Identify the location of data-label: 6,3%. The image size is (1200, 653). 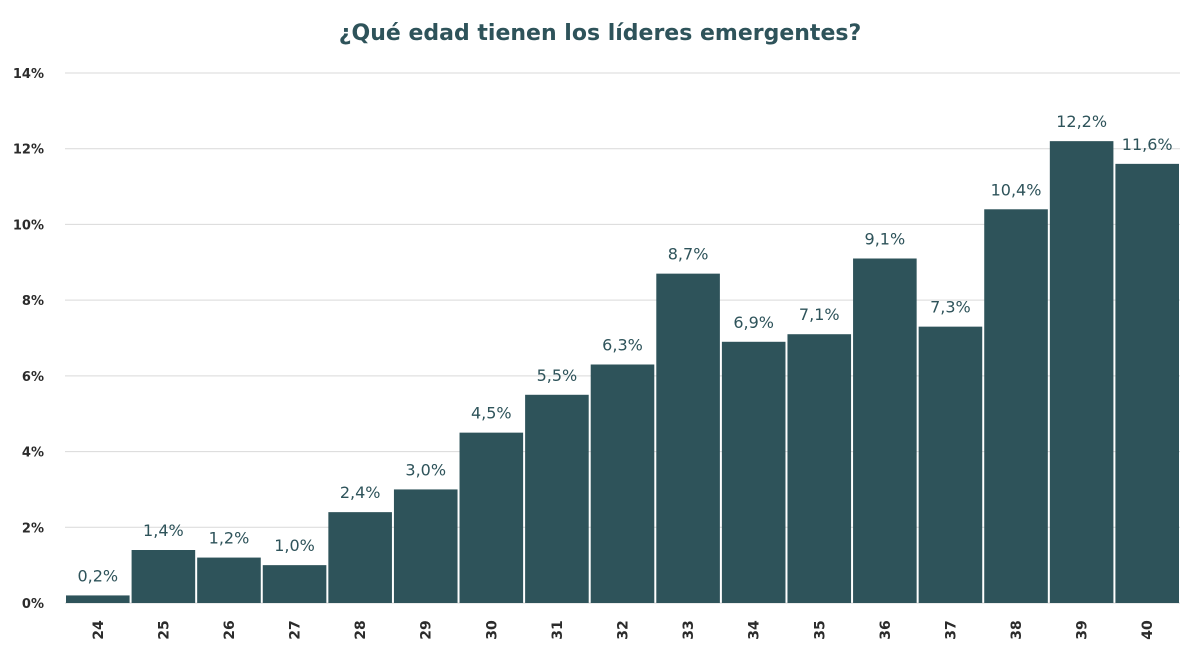
(622, 345).